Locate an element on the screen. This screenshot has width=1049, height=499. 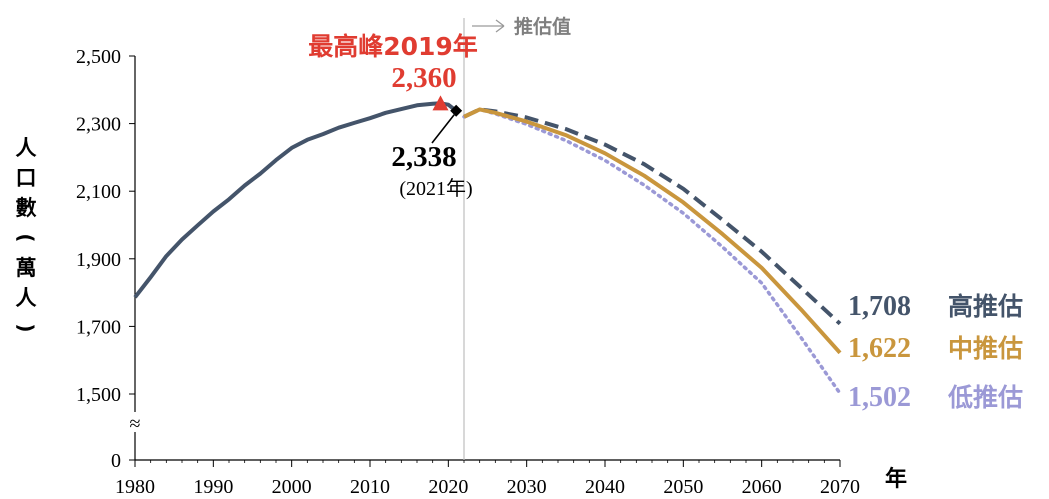
y-tick-label: 2,100 is located at coordinates (98, 192).